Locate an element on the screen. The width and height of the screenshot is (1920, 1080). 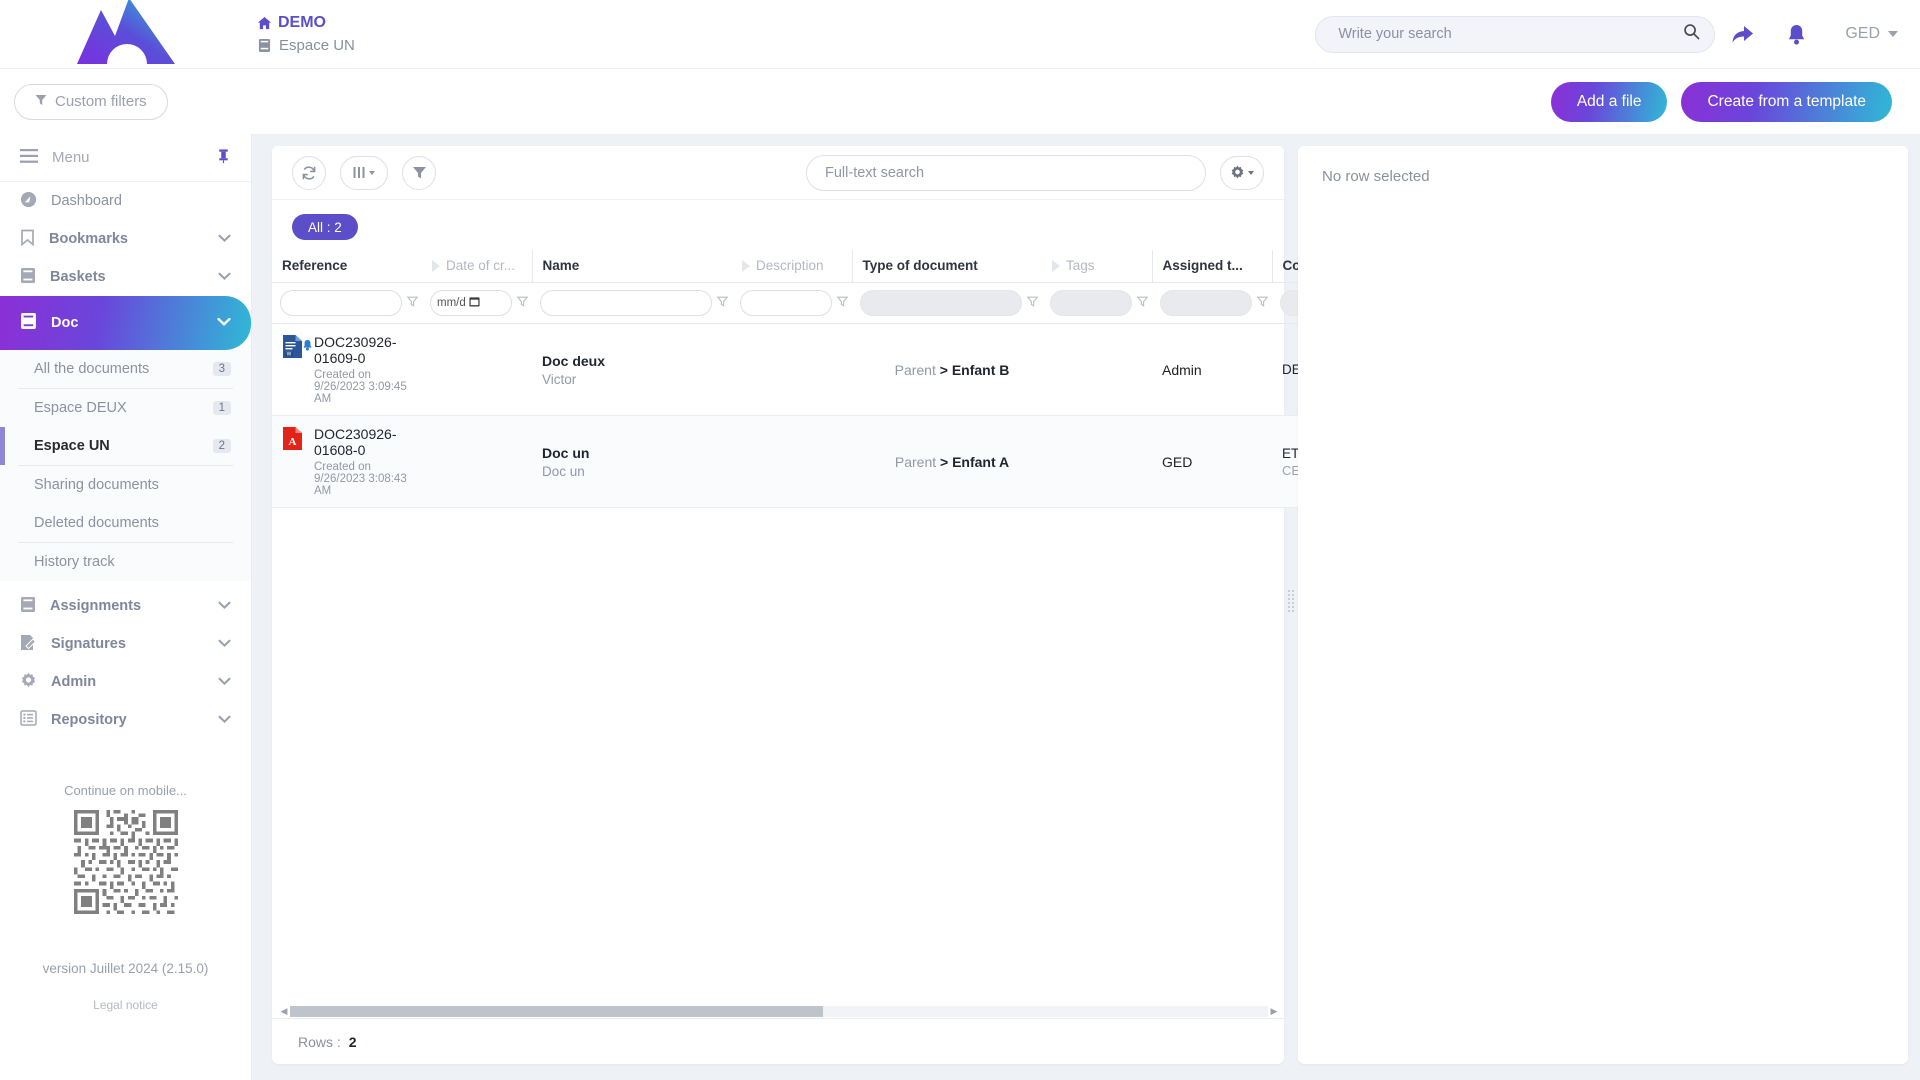
filter-select-tags is located at coordinates (1091, 303).